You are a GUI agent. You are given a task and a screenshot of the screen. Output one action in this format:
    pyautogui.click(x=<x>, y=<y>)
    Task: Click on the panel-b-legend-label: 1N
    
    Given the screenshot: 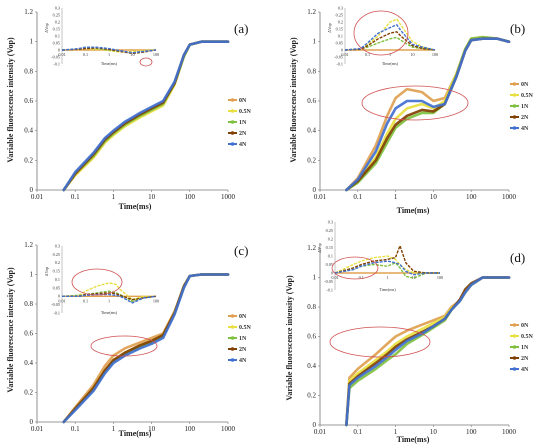 What is the action you would take?
    pyautogui.click(x=525, y=107)
    